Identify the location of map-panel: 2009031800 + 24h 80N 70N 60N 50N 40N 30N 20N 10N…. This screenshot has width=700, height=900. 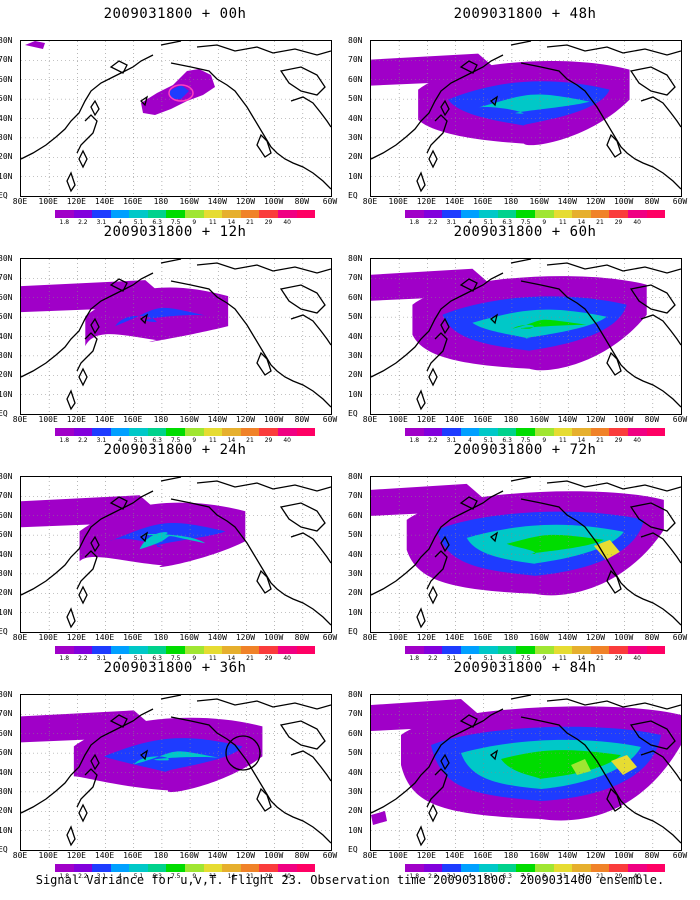
(175, 549).